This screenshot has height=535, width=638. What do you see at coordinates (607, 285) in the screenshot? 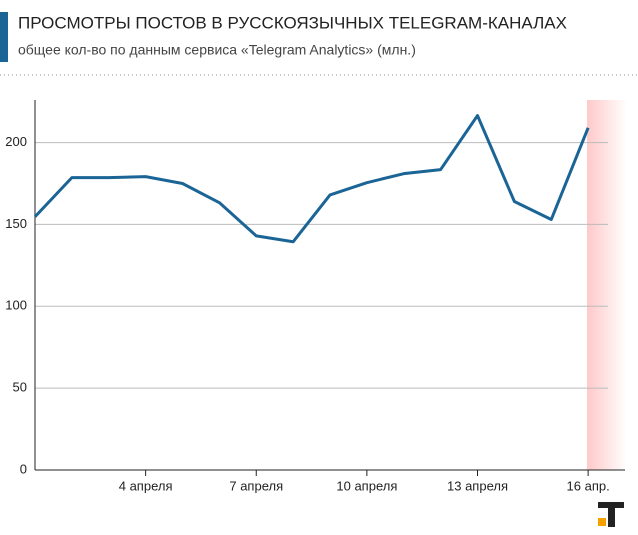
I see `highlight-band` at bounding box center [607, 285].